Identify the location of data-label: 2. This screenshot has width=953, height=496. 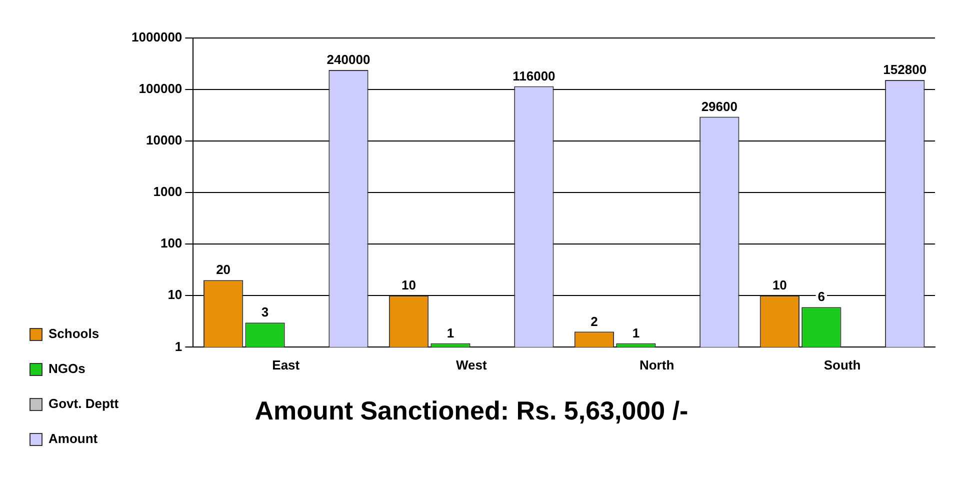
(594, 321).